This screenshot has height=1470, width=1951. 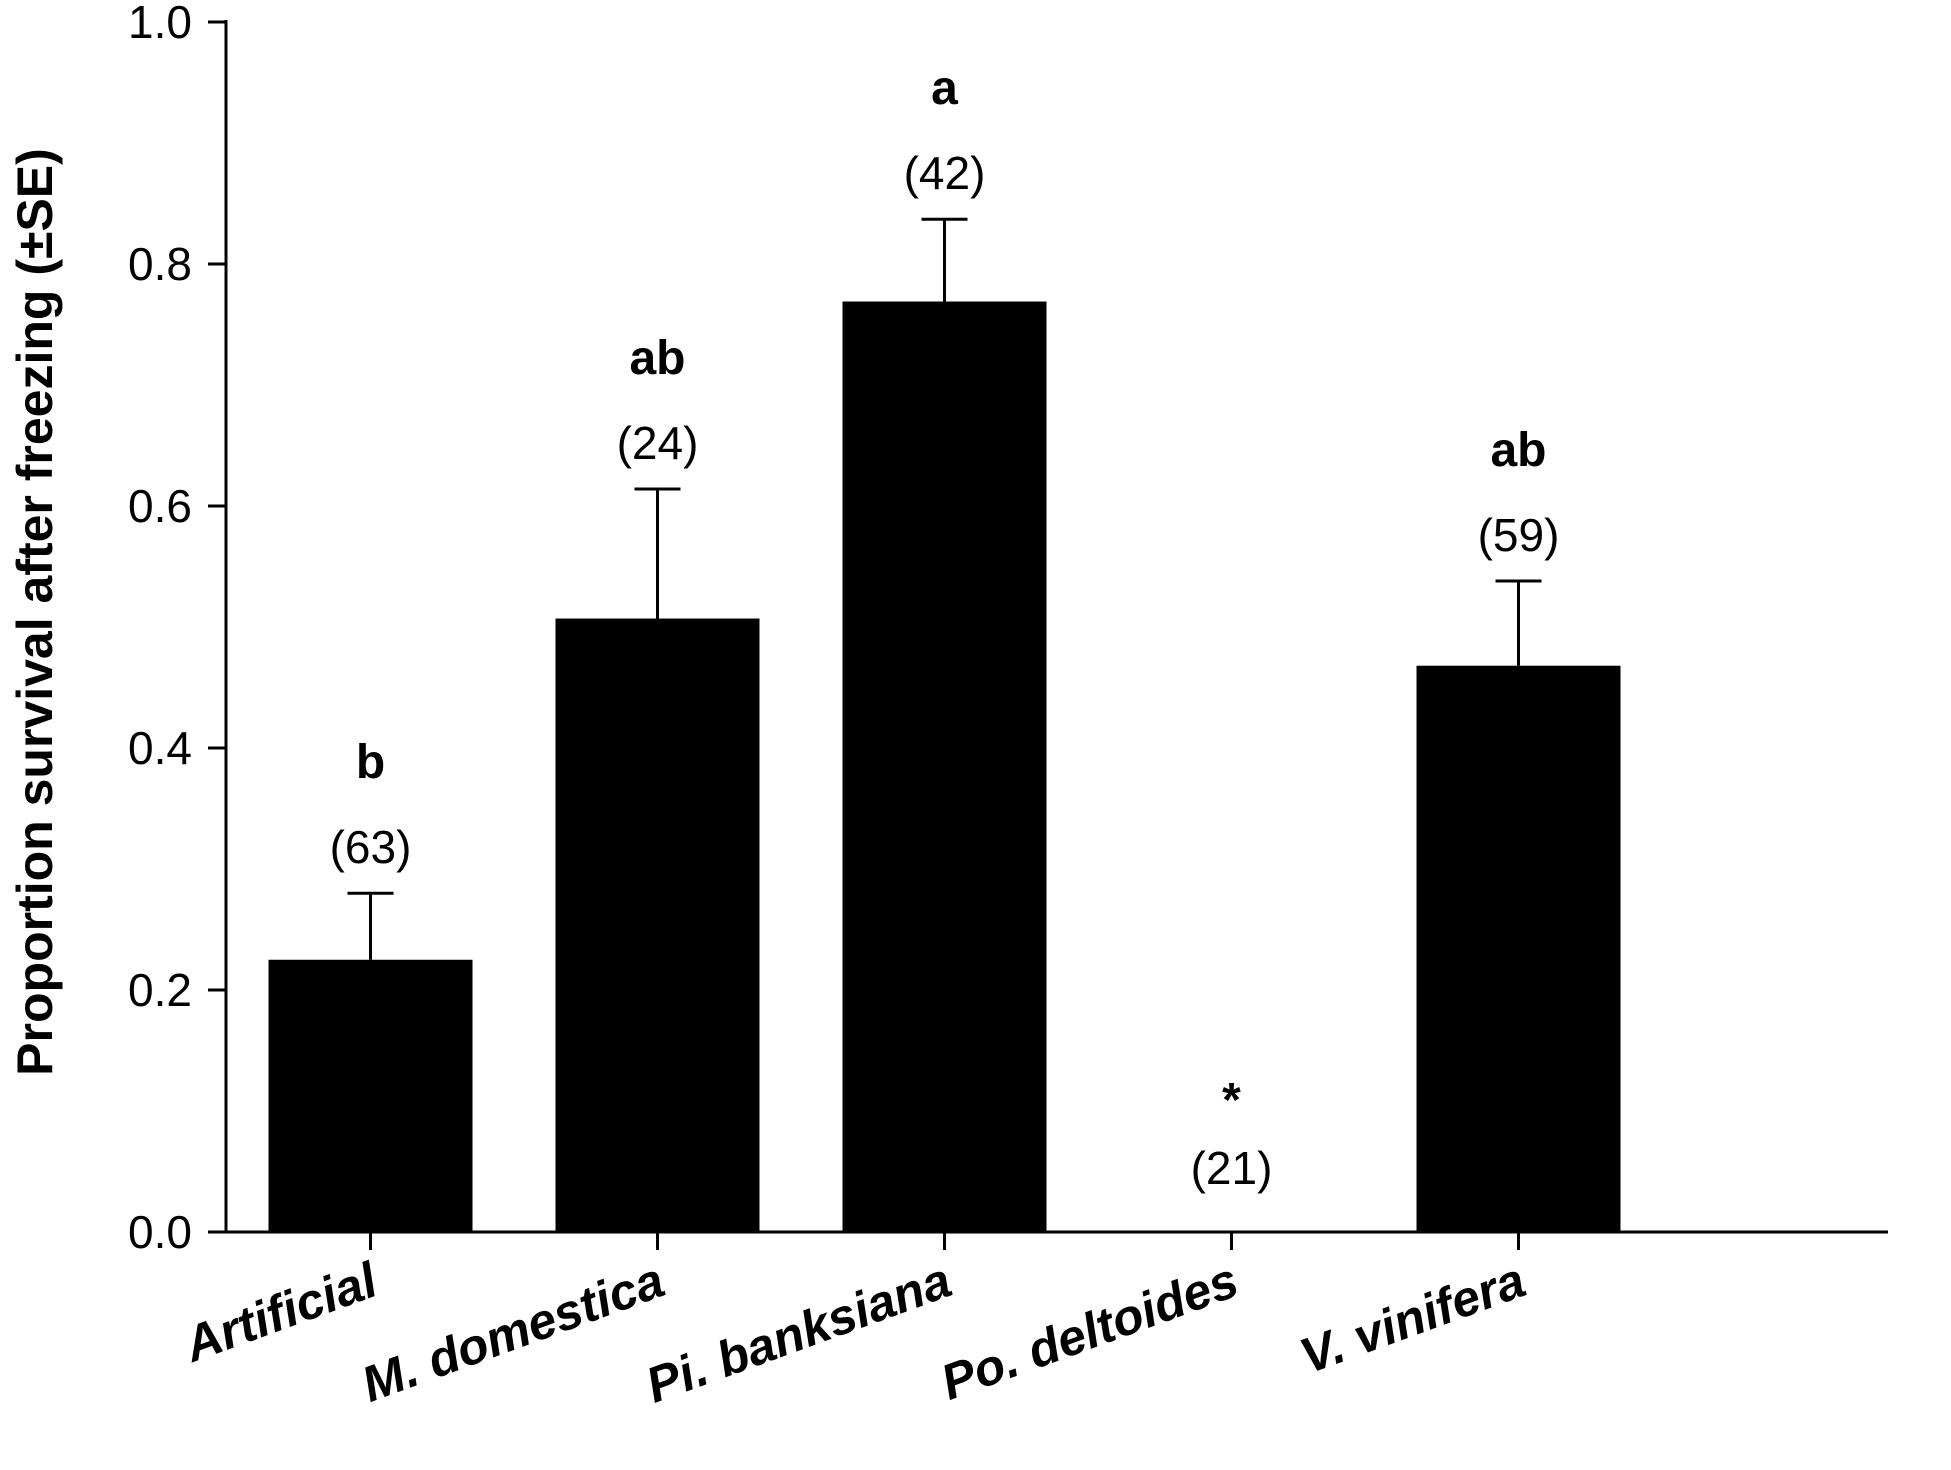 I want to click on y-tick-label: 0.4, so click(x=160, y=748).